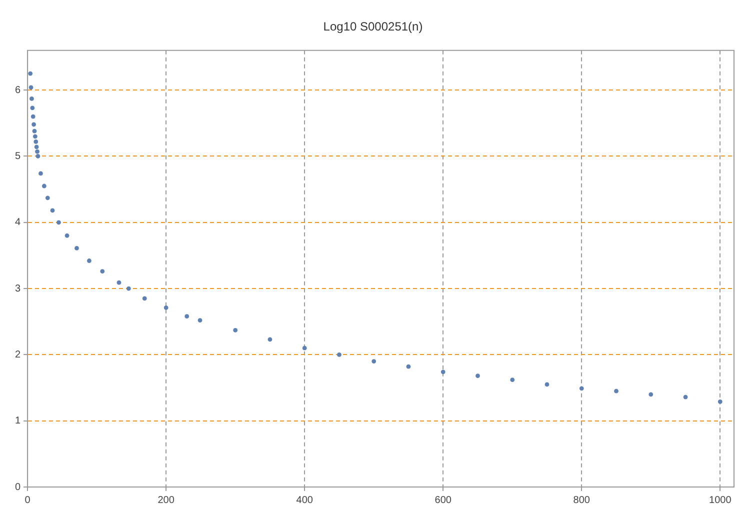  I want to click on x-tick-label: 200, so click(166, 500).